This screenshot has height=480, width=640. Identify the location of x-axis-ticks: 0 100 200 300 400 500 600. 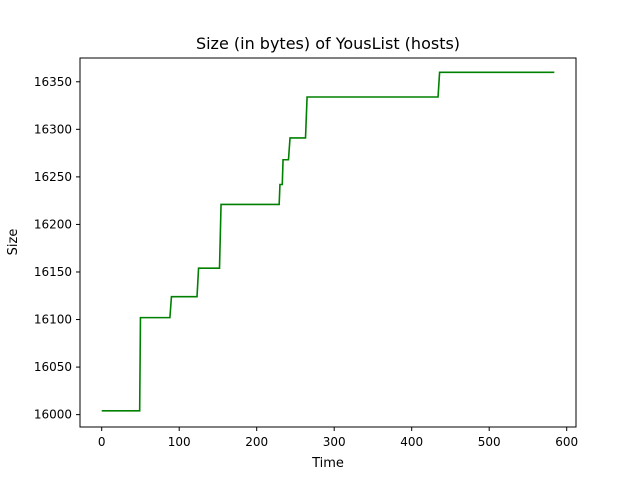
(338, 438).